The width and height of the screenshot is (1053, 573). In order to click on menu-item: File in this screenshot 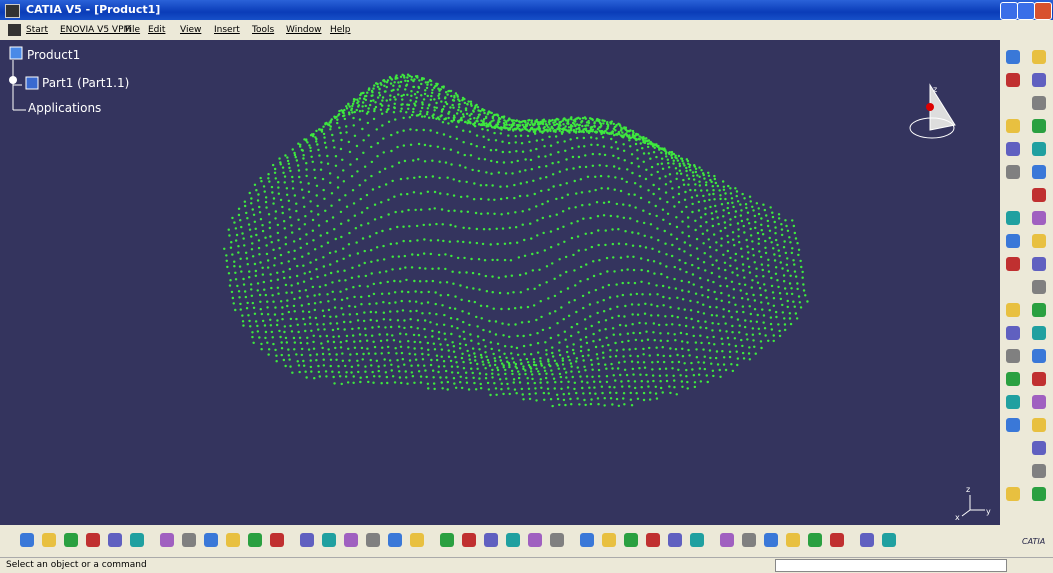, I will do `click(133, 30)`.